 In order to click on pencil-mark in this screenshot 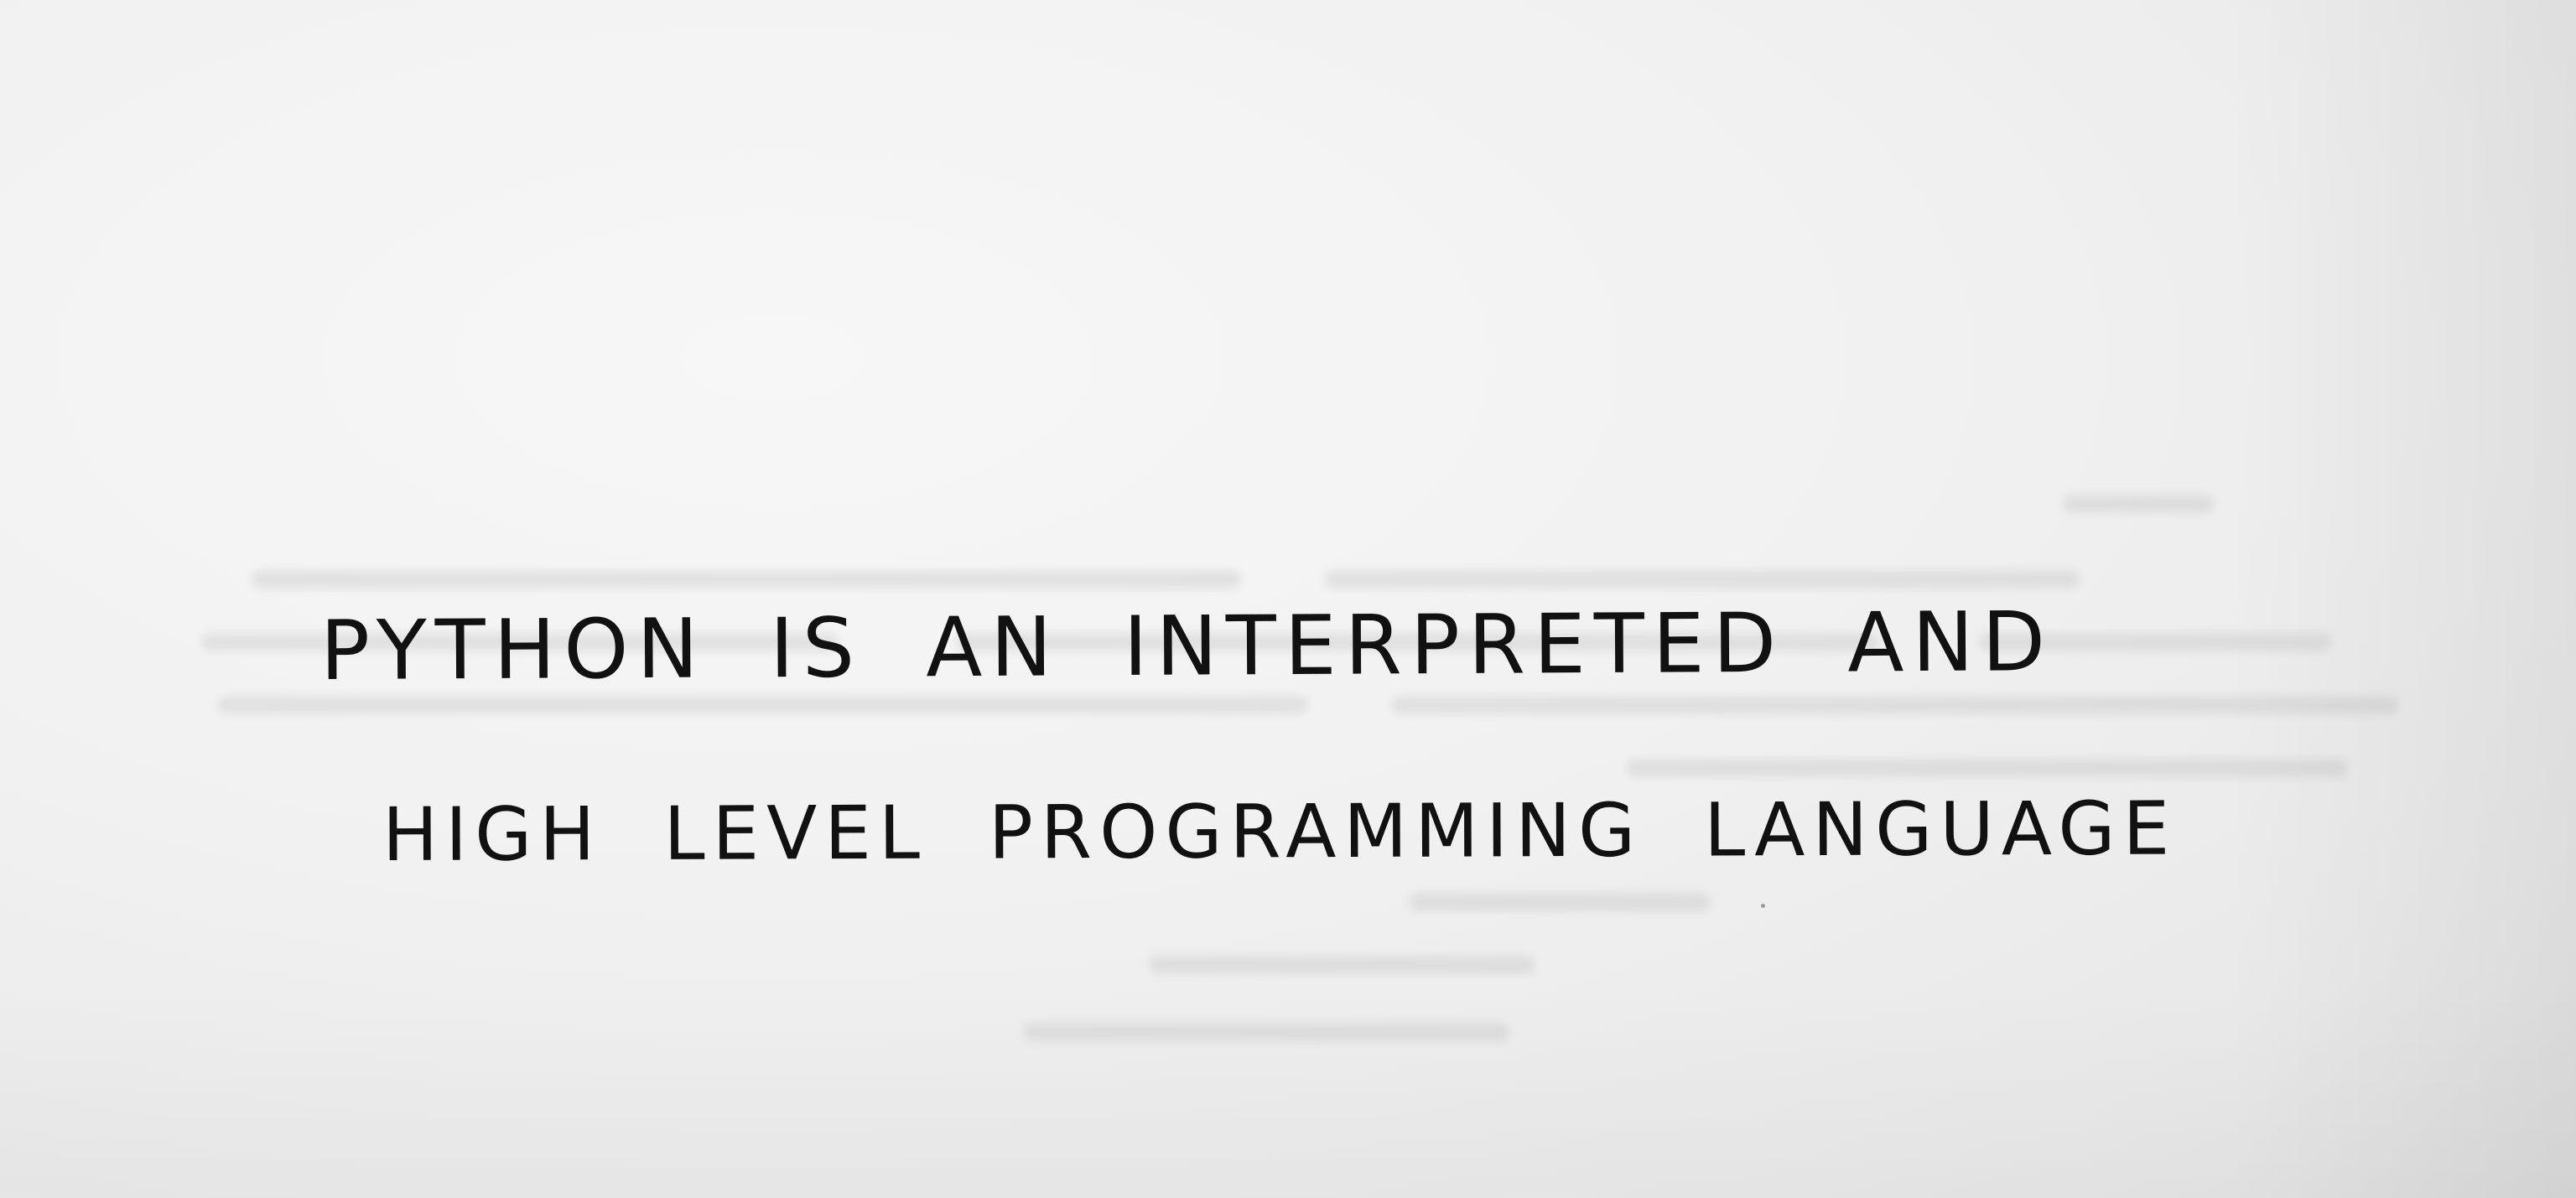, I will do `click(1763, 906)`.